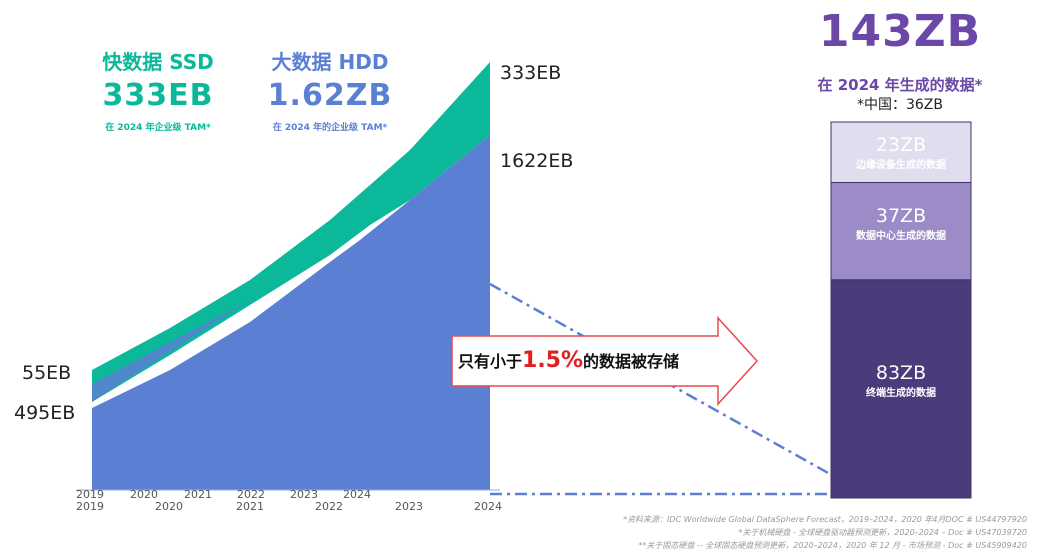 This screenshot has width=1039, height=560. What do you see at coordinates (158, 128) in the screenshot?
I see `ssd-caption: 在 2024 年企业级 TAM*` at bounding box center [158, 128].